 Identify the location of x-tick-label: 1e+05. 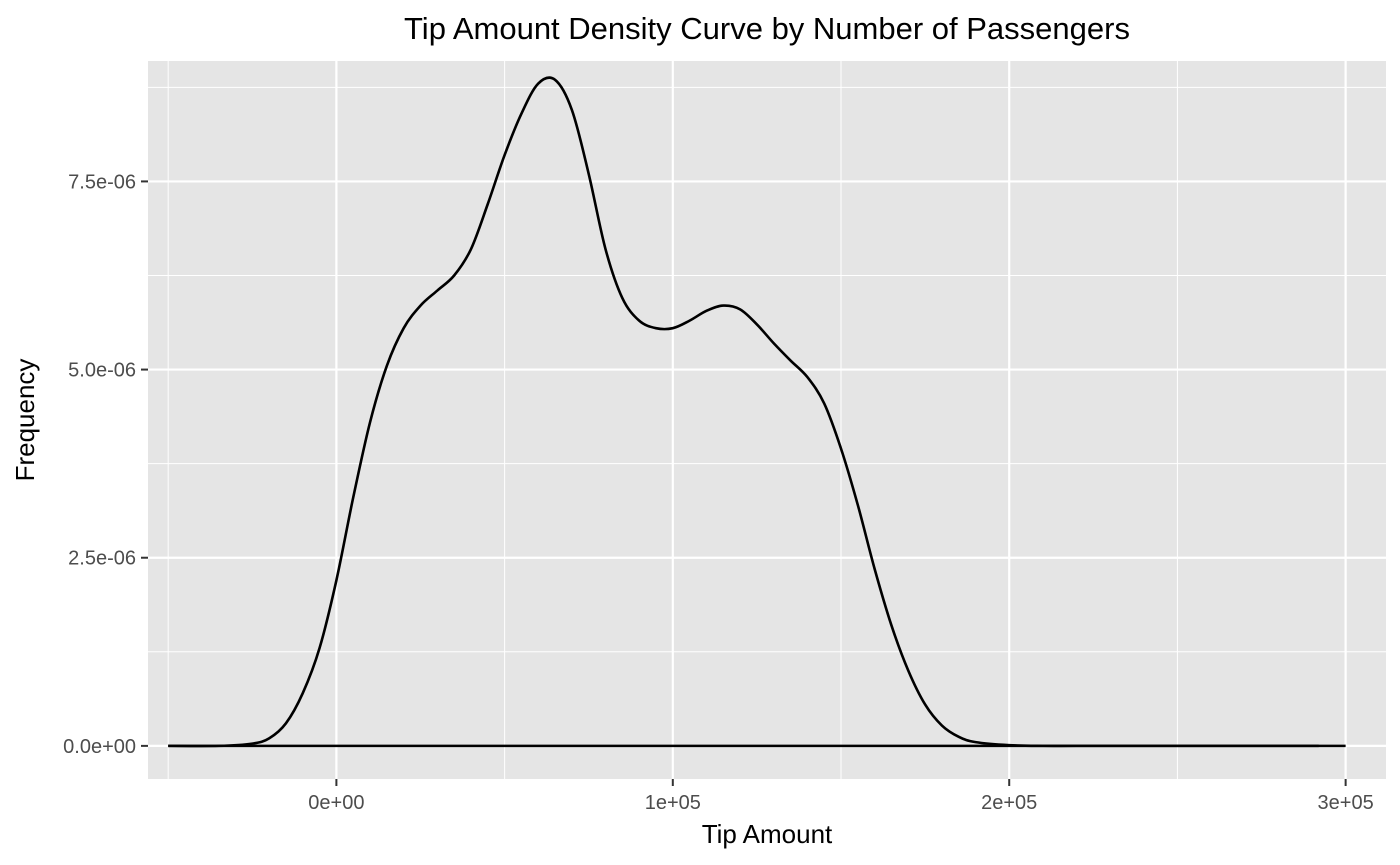
(673, 803).